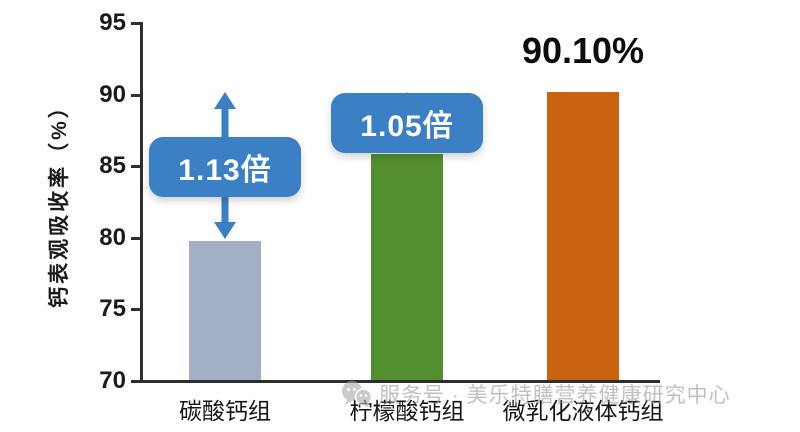 The image size is (800, 432). What do you see at coordinates (112, 380) in the screenshot?
I see `y-tick-label: 70` at bounding box center [112, 380].